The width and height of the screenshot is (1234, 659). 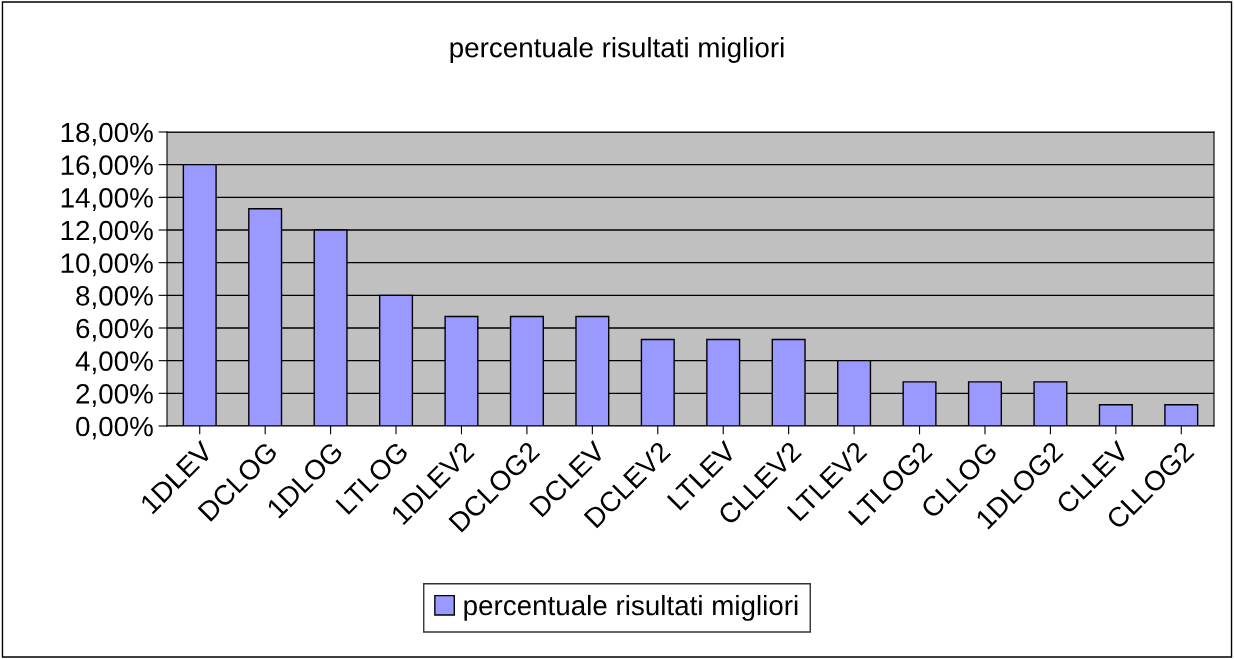 What do you see at coordinates (114, 297) in the screenshot?
I see `y-tick-label: 8,00%` at bounding box center [114, 297].